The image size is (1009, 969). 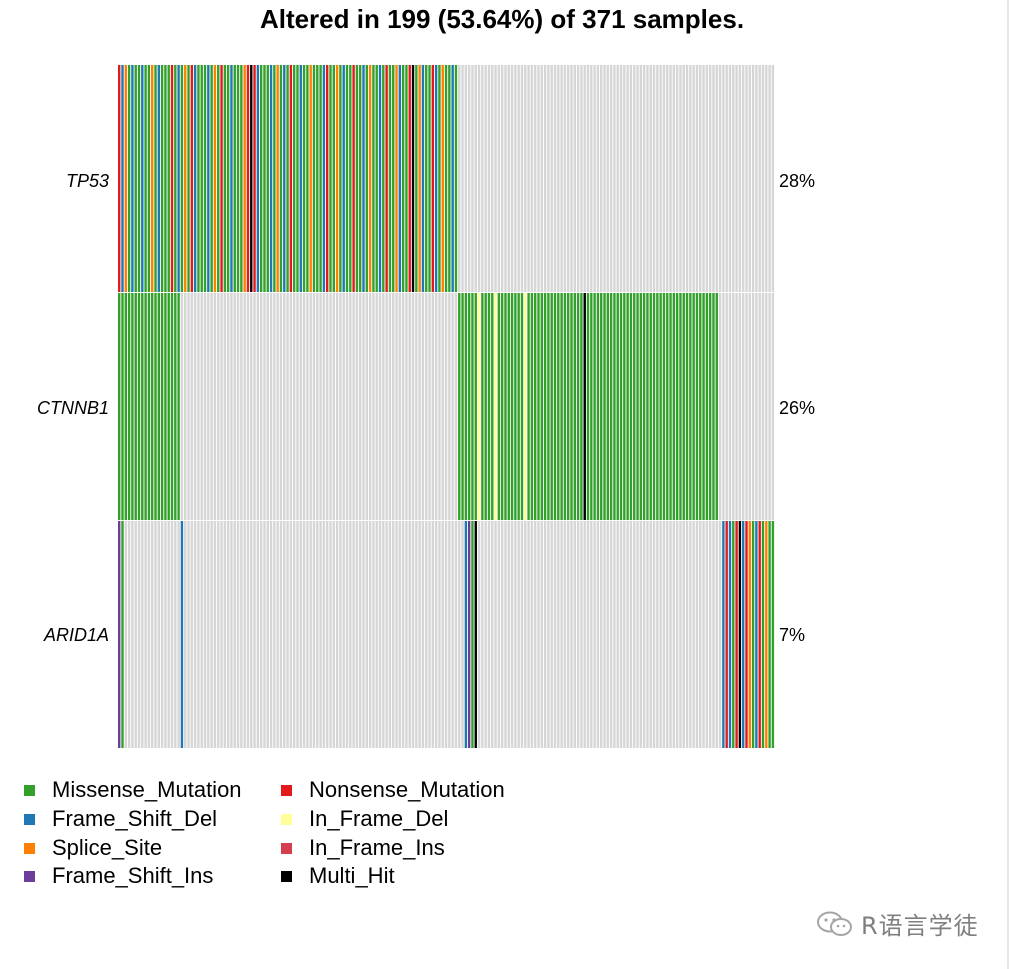 I want to click on wechat-icon, so click(x=834, y=923).